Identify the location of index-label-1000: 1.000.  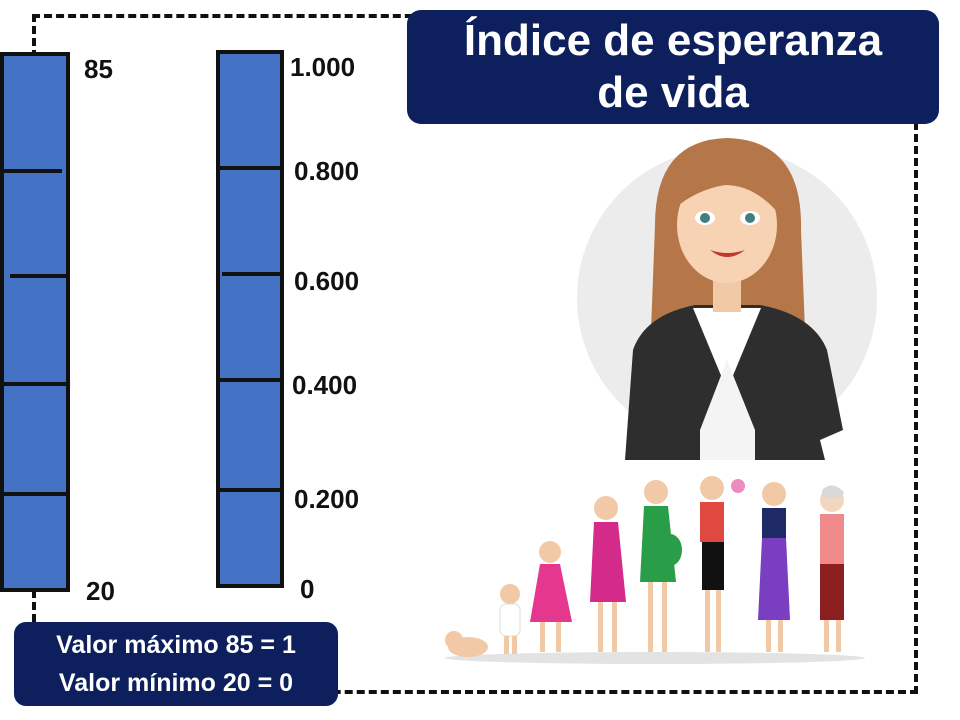
(323, 67).